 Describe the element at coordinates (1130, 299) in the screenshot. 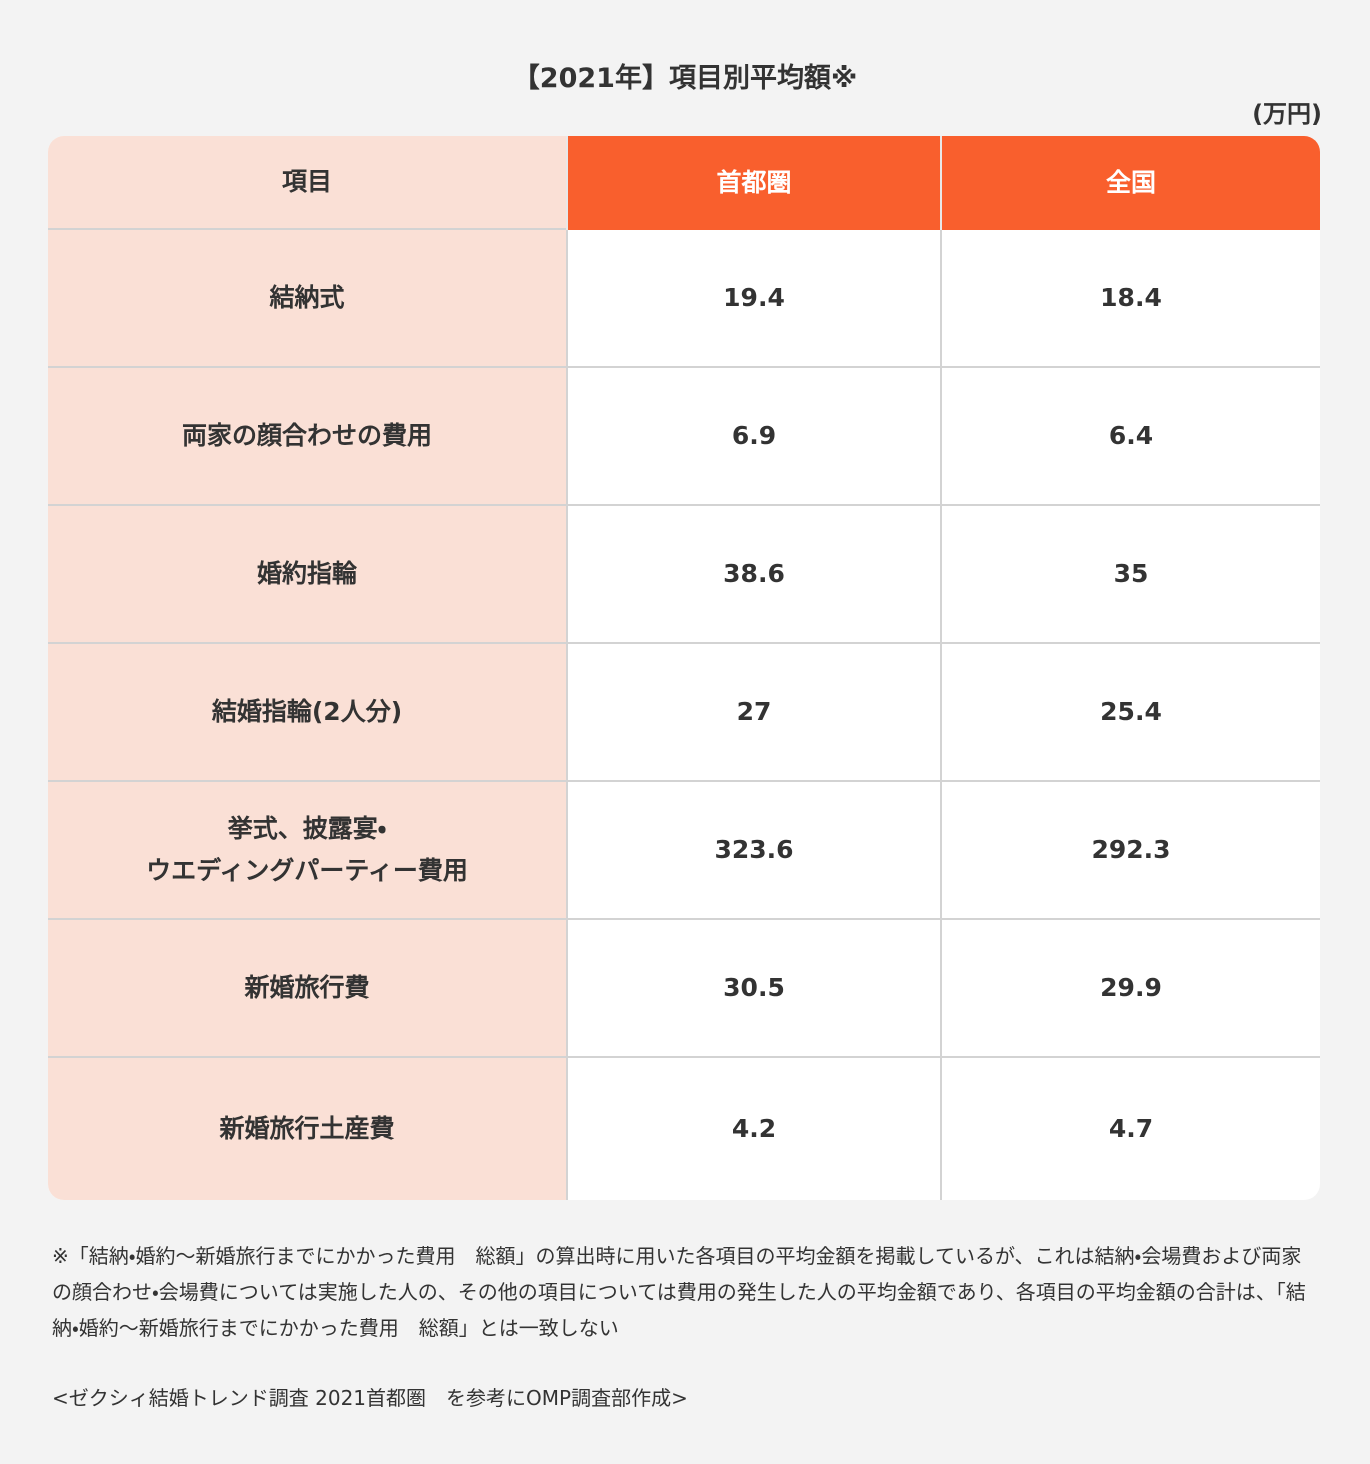

I see `value-cell: 18.4` at that location.